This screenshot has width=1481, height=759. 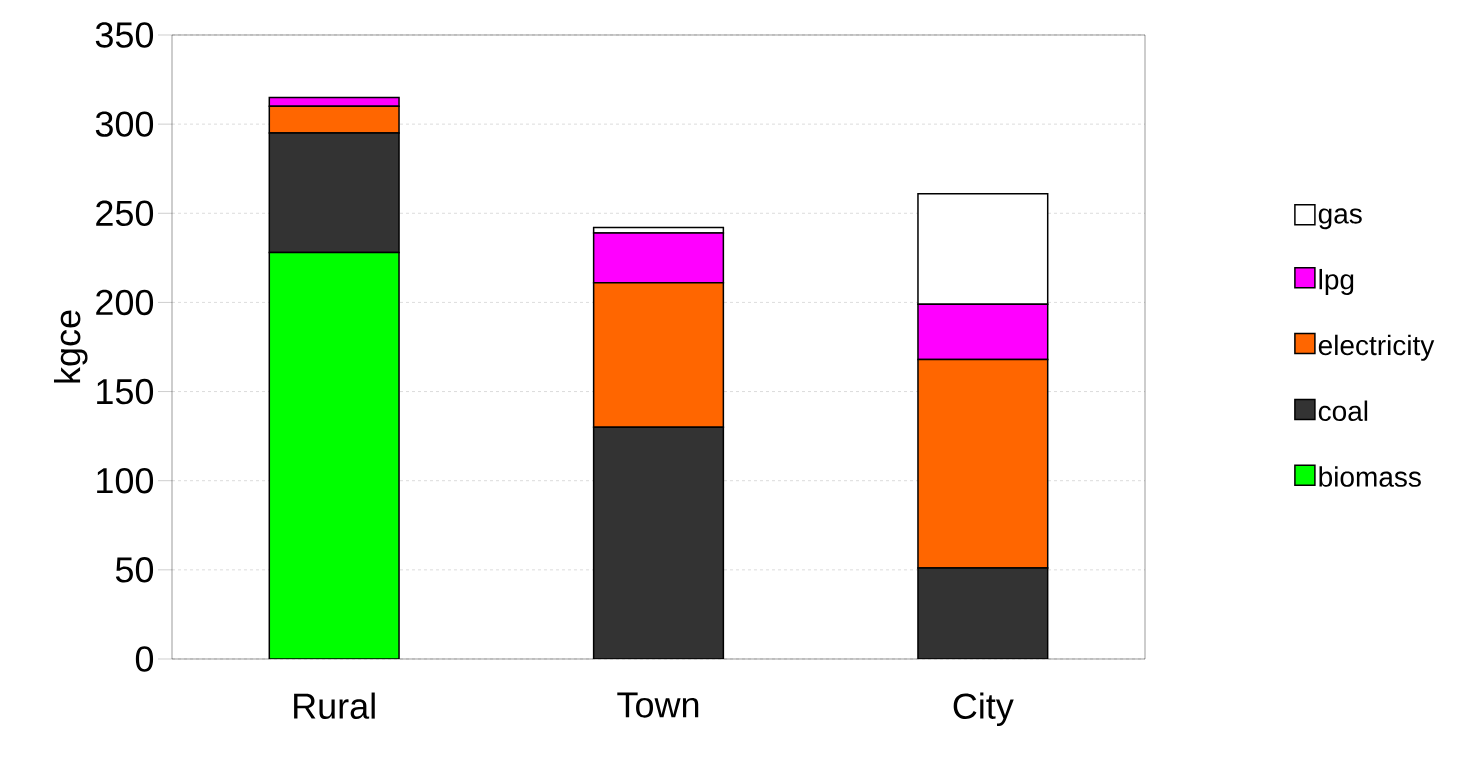 I want to click on legend-label: lpg, so click(x=1336, y=282).